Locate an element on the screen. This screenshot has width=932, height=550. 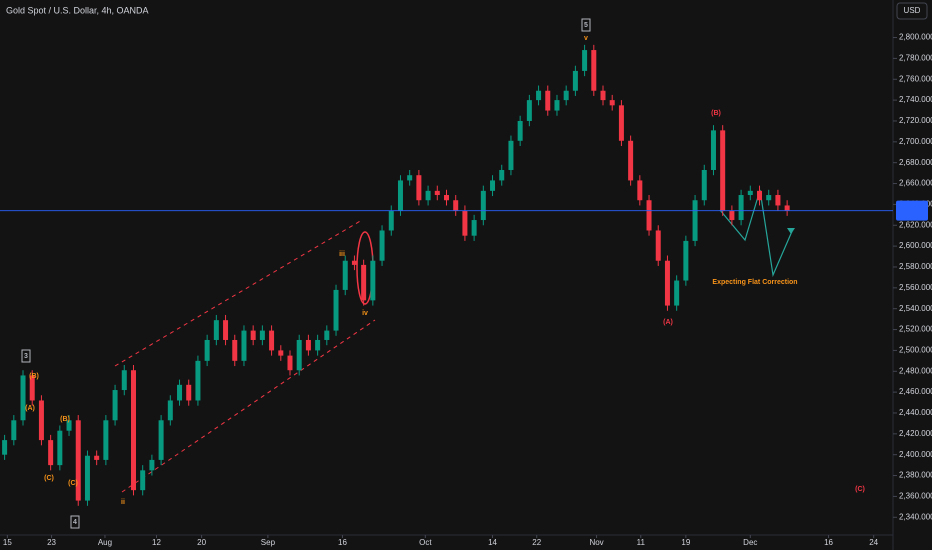
x-tick-label: 19 is located at coordinates (685, 542).